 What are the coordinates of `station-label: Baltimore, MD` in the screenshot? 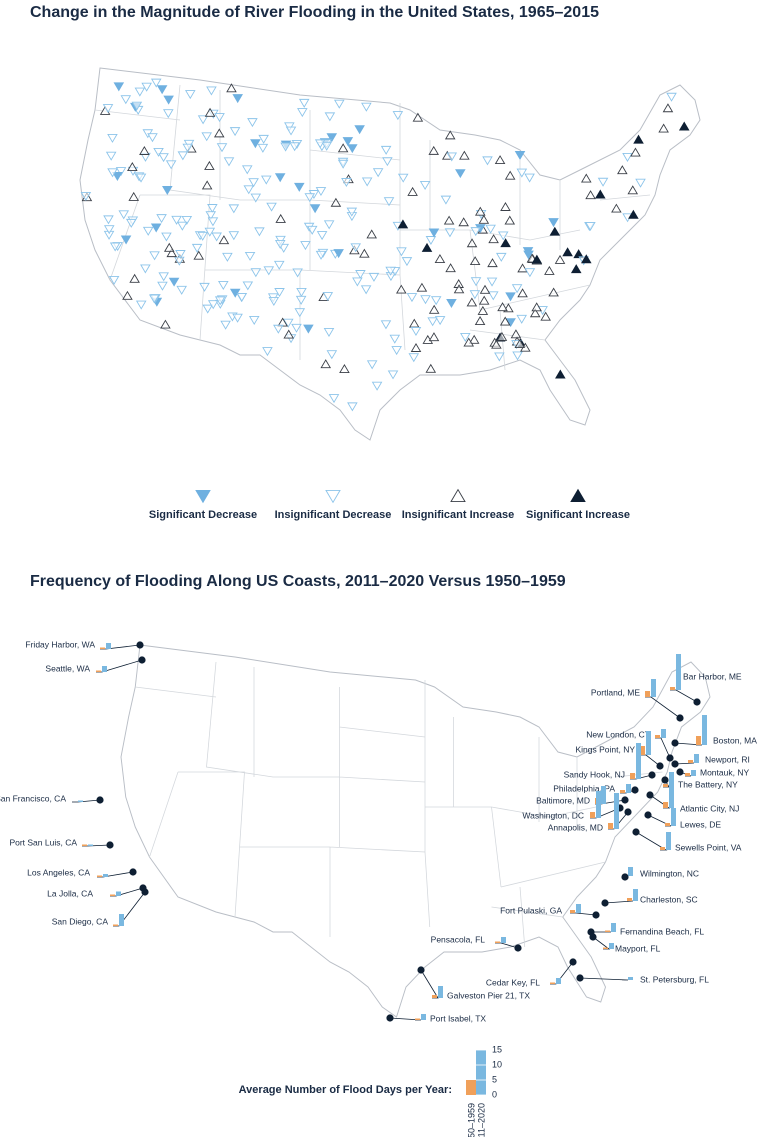 It's located at (563, 800).